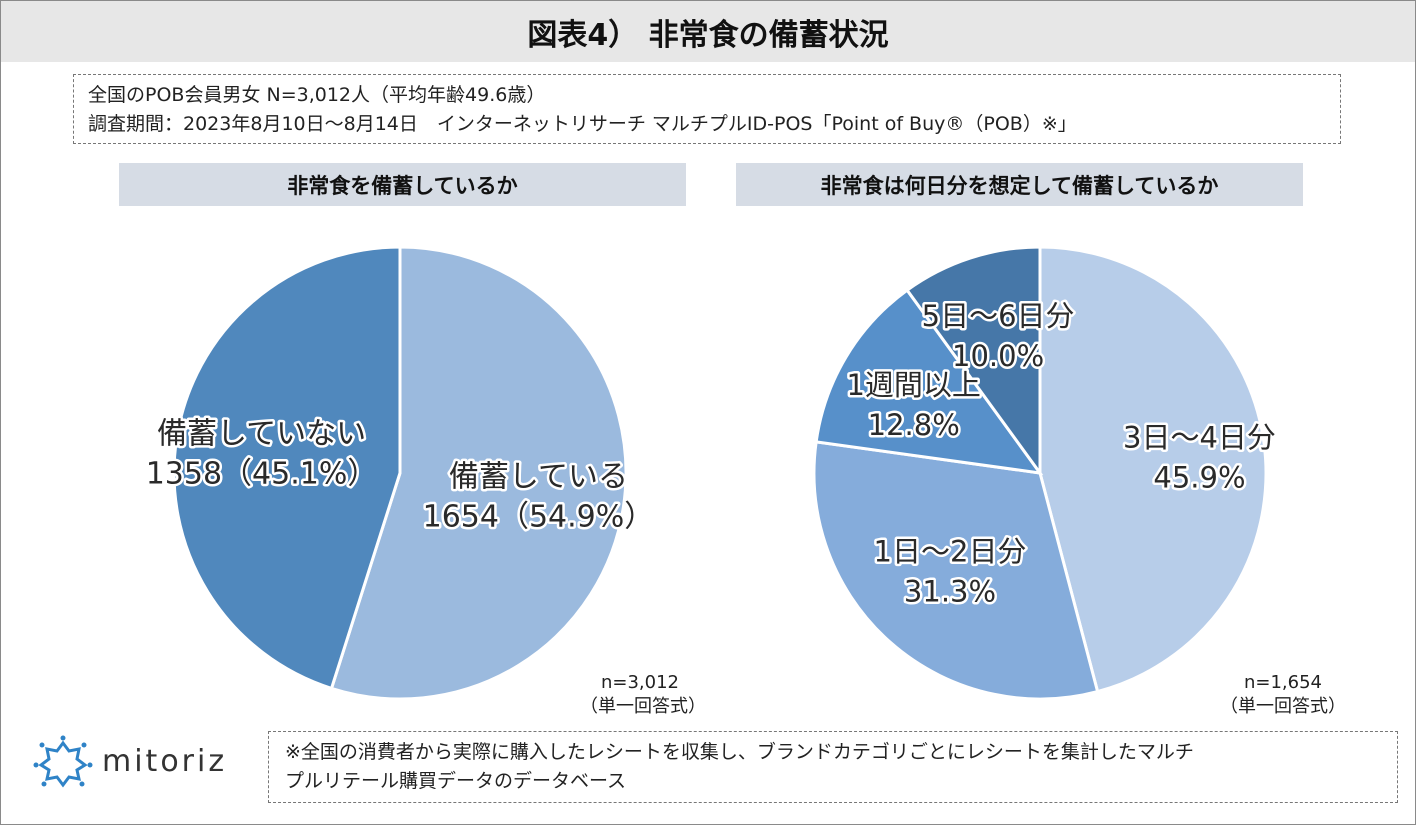 The width and height of the screenshot is (1416, 825). Describe the element at coordinates (317, 95) in the screenshot. I see `survey-sample-text: 全国のPOB会員男女 N=3,012人（平均年齢49.6歳）` at that location.